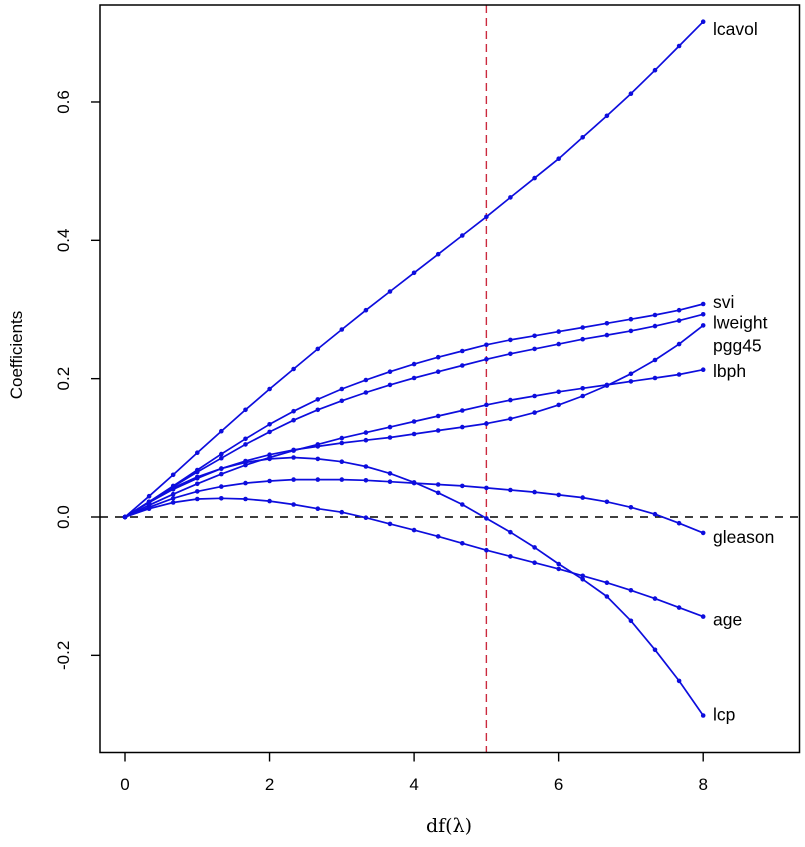 The height and width of the screenshot is (847, 805). What do you see at coordinates (702, 784) in the screenshot?
I see `x-tick-label: 8` at bounding box center [702, 784].